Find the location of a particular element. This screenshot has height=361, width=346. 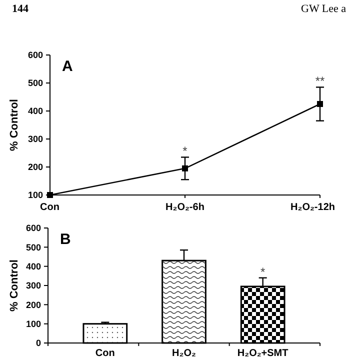

chart-title: A is located at coordinates (67, 66).